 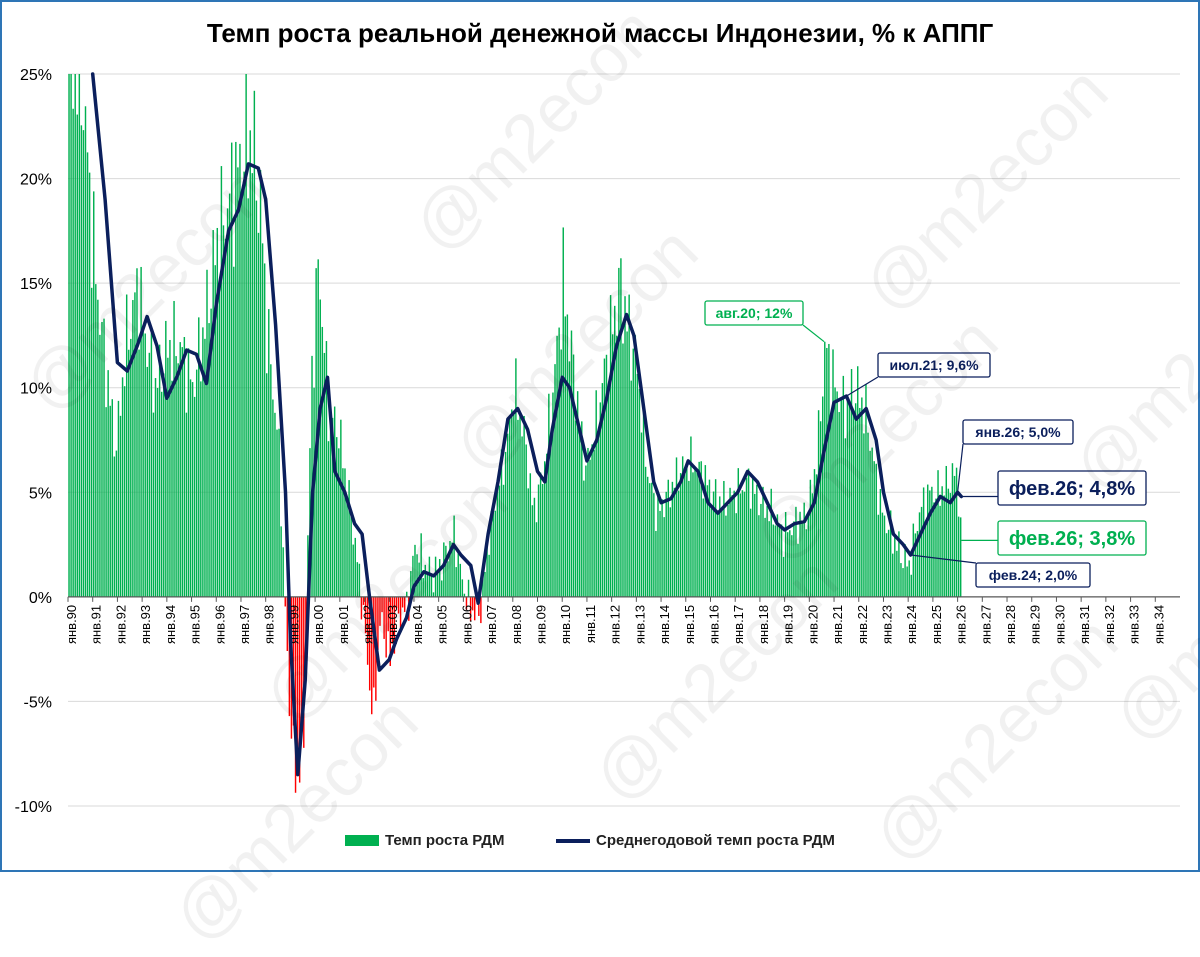 What do you see at coordinates (120, 624) in the screenshot?
I see `x-tick-label: янв.92` at bounding box center [120, 624].